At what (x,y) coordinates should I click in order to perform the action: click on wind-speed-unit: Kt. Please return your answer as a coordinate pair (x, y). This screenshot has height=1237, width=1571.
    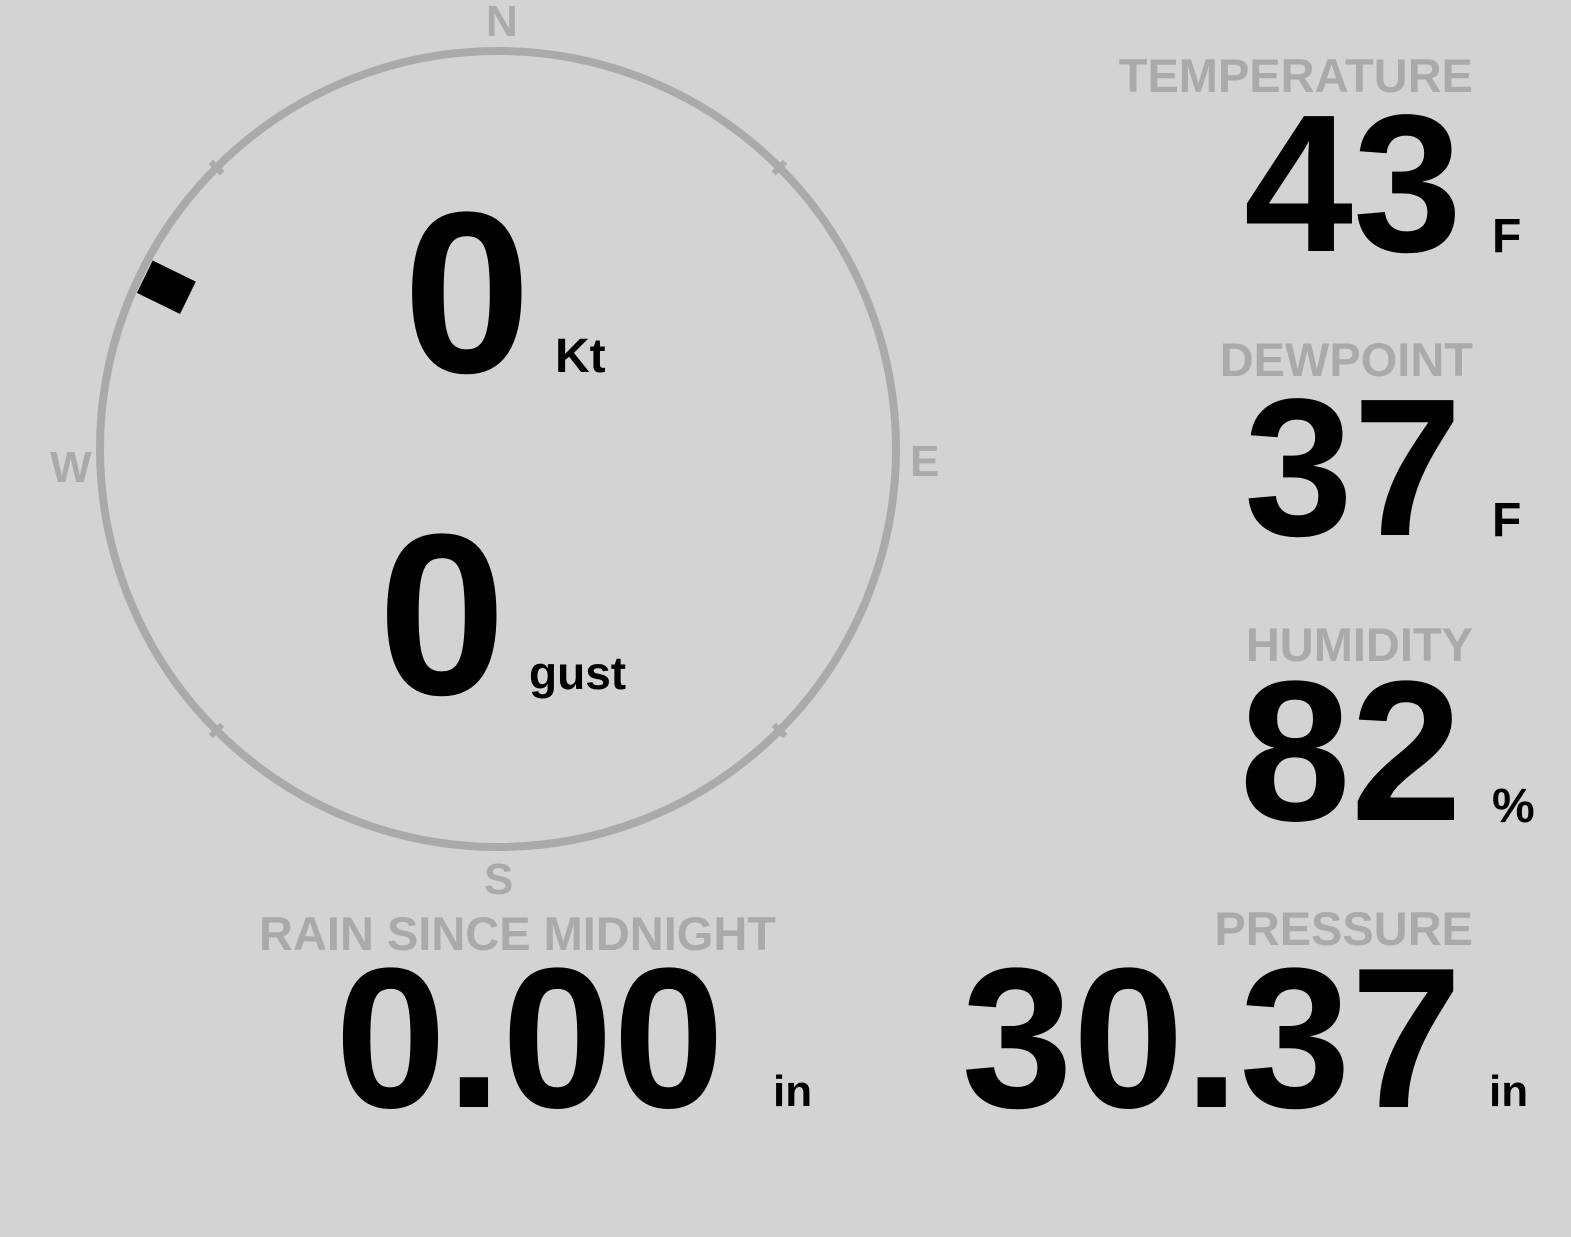
    Looking at the image, I should click on (580, 356).